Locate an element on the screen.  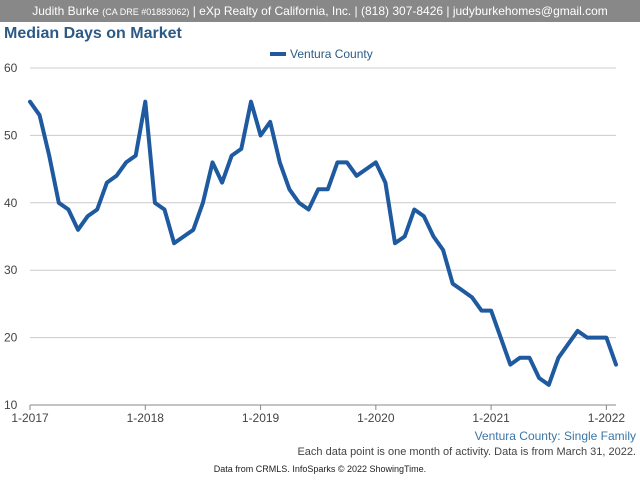
x-tick-label: 1-2017 is located at coordinates (30, 418).